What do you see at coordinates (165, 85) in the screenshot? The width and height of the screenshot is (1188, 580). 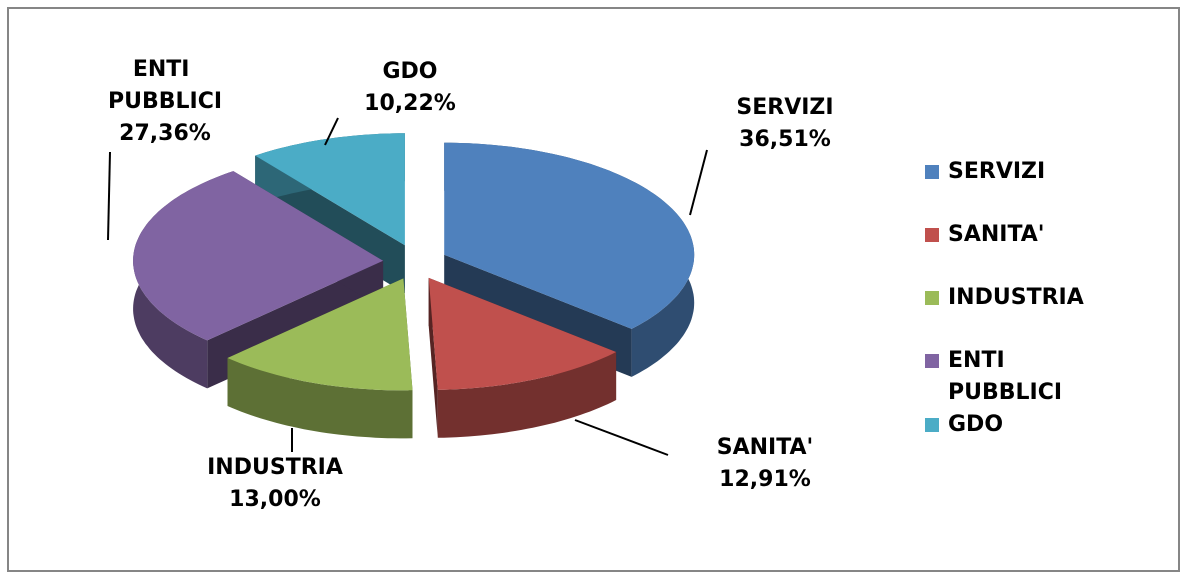 I see `data-label-name: ENTI PUBBLICI` at bounding box center [165, 85].